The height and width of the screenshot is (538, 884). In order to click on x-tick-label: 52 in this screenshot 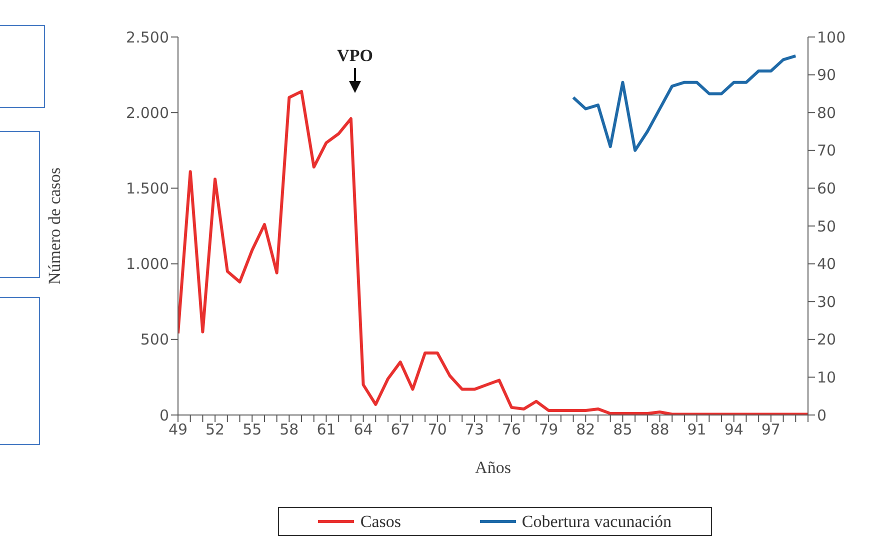, I will do `click(215, 429)`.